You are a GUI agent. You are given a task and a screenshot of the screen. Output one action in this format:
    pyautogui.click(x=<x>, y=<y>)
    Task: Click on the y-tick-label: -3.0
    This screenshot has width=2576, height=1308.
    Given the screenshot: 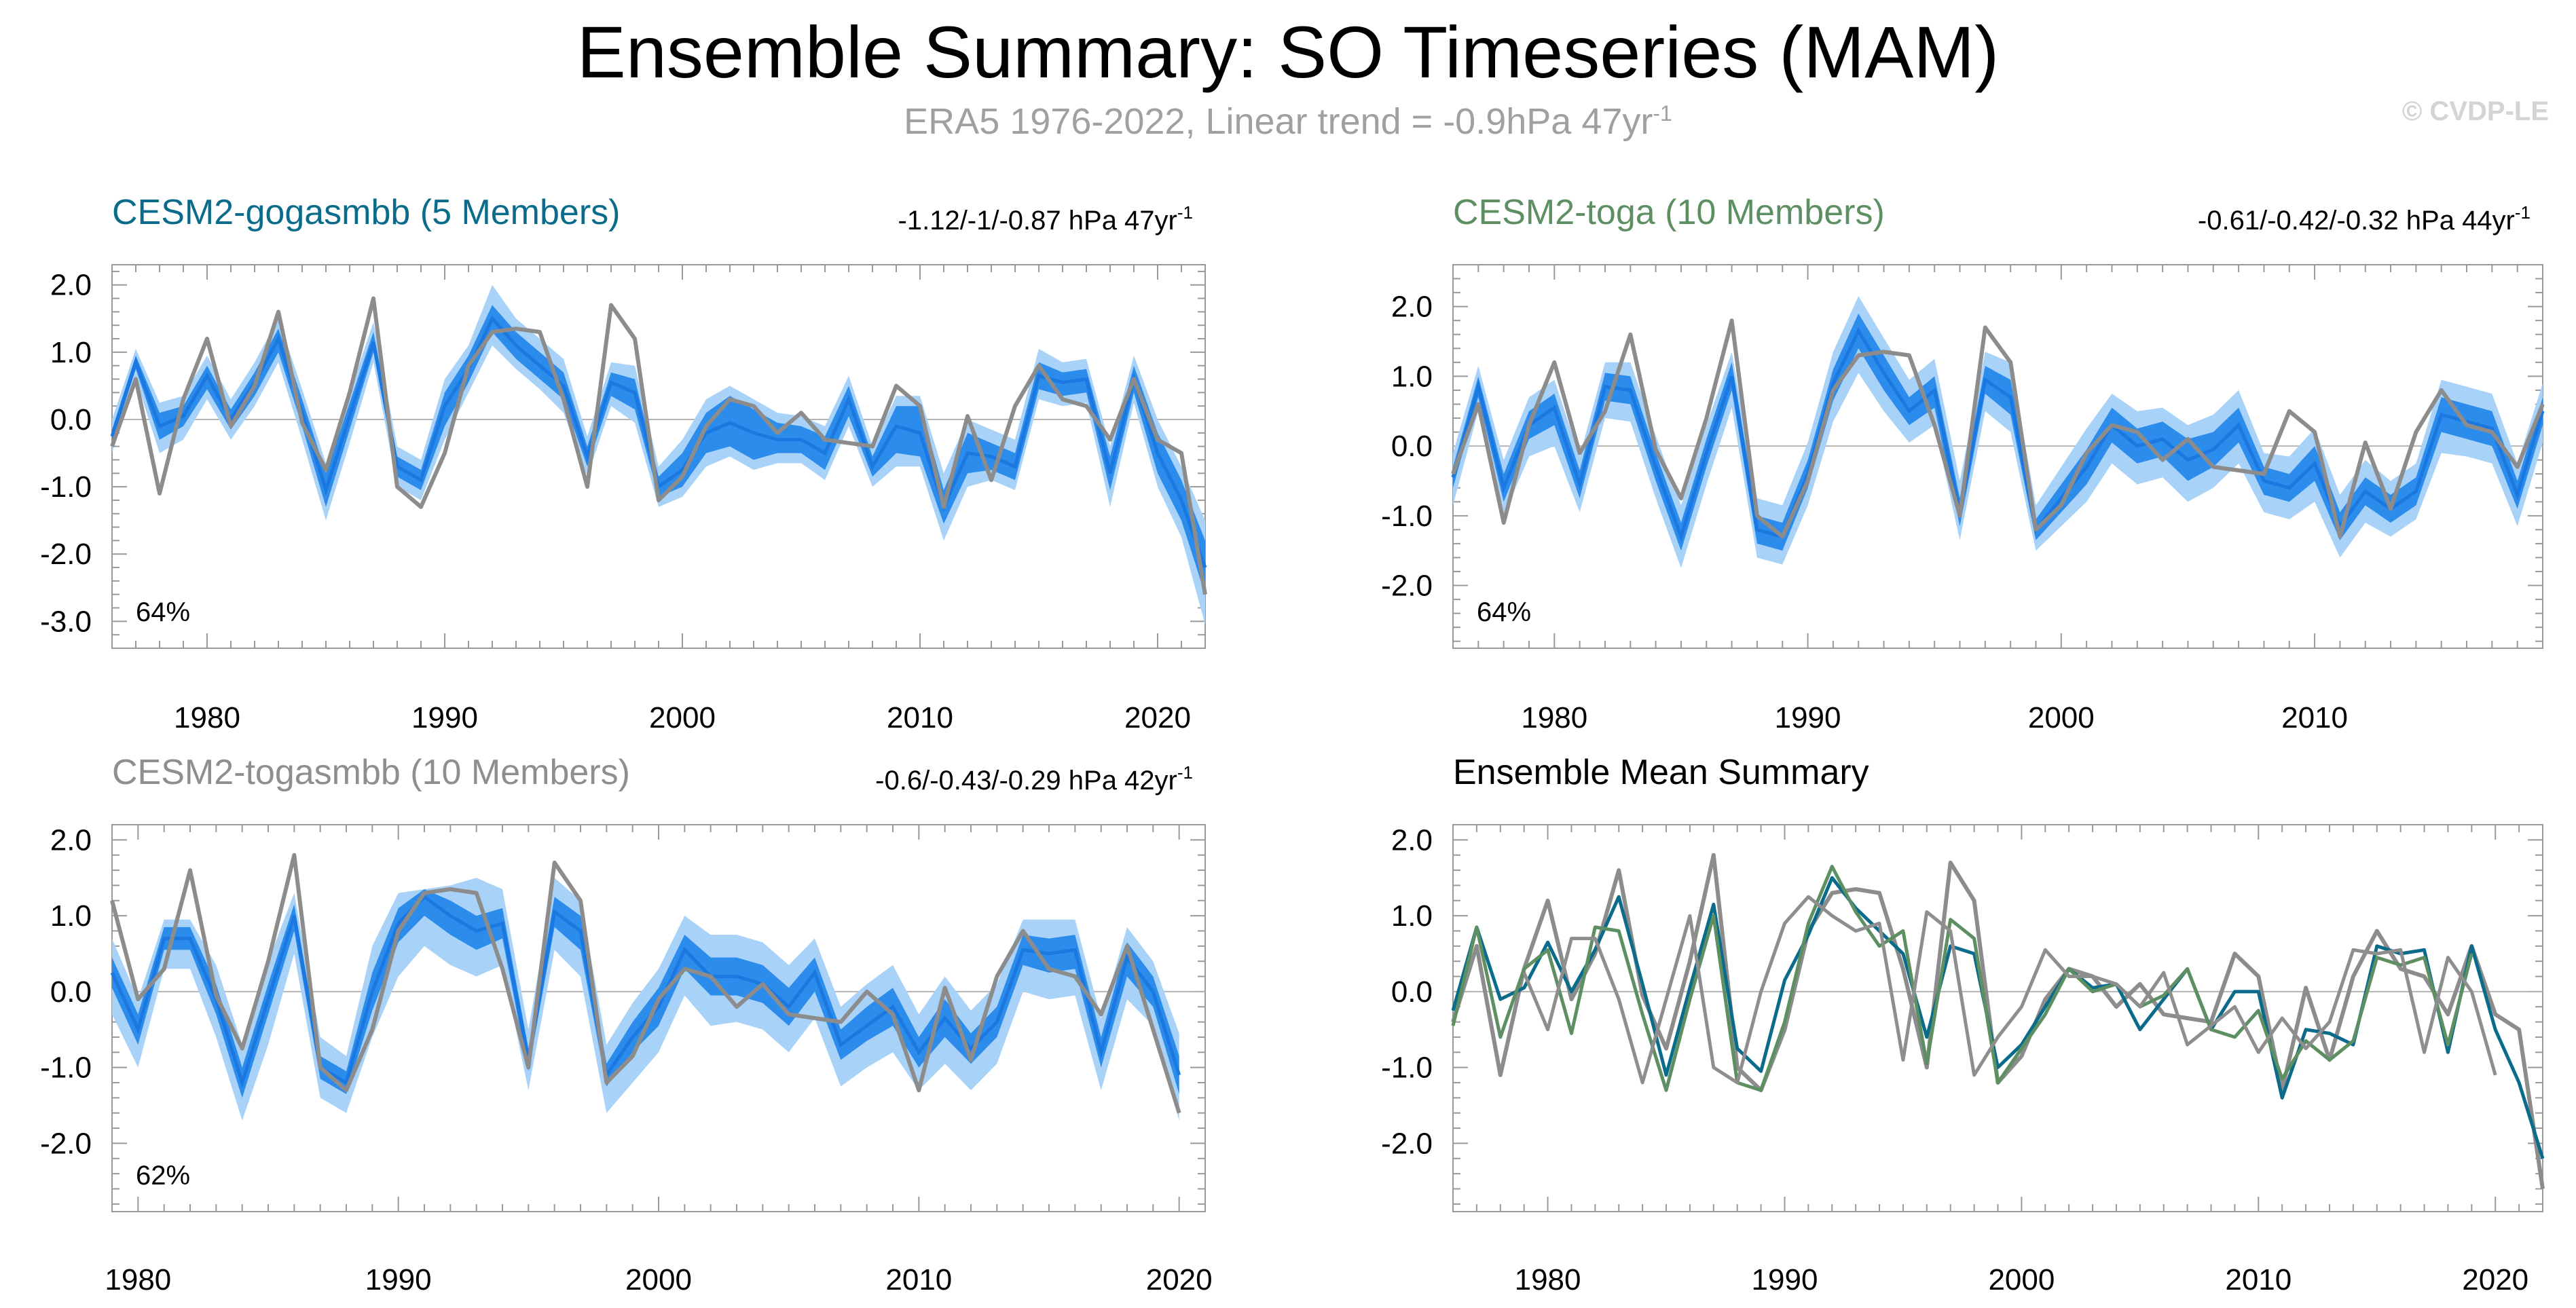 What is the action you would take?
    pyautogui.click(x=66, y=621)
    